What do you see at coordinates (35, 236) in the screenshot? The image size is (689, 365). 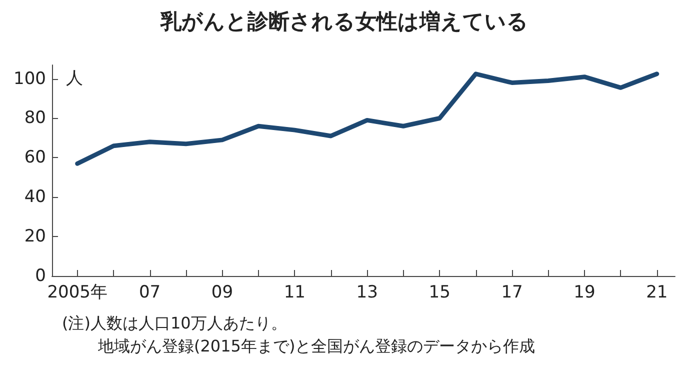 I see `y-tick-label: 20` at bounding box center [35, 236].